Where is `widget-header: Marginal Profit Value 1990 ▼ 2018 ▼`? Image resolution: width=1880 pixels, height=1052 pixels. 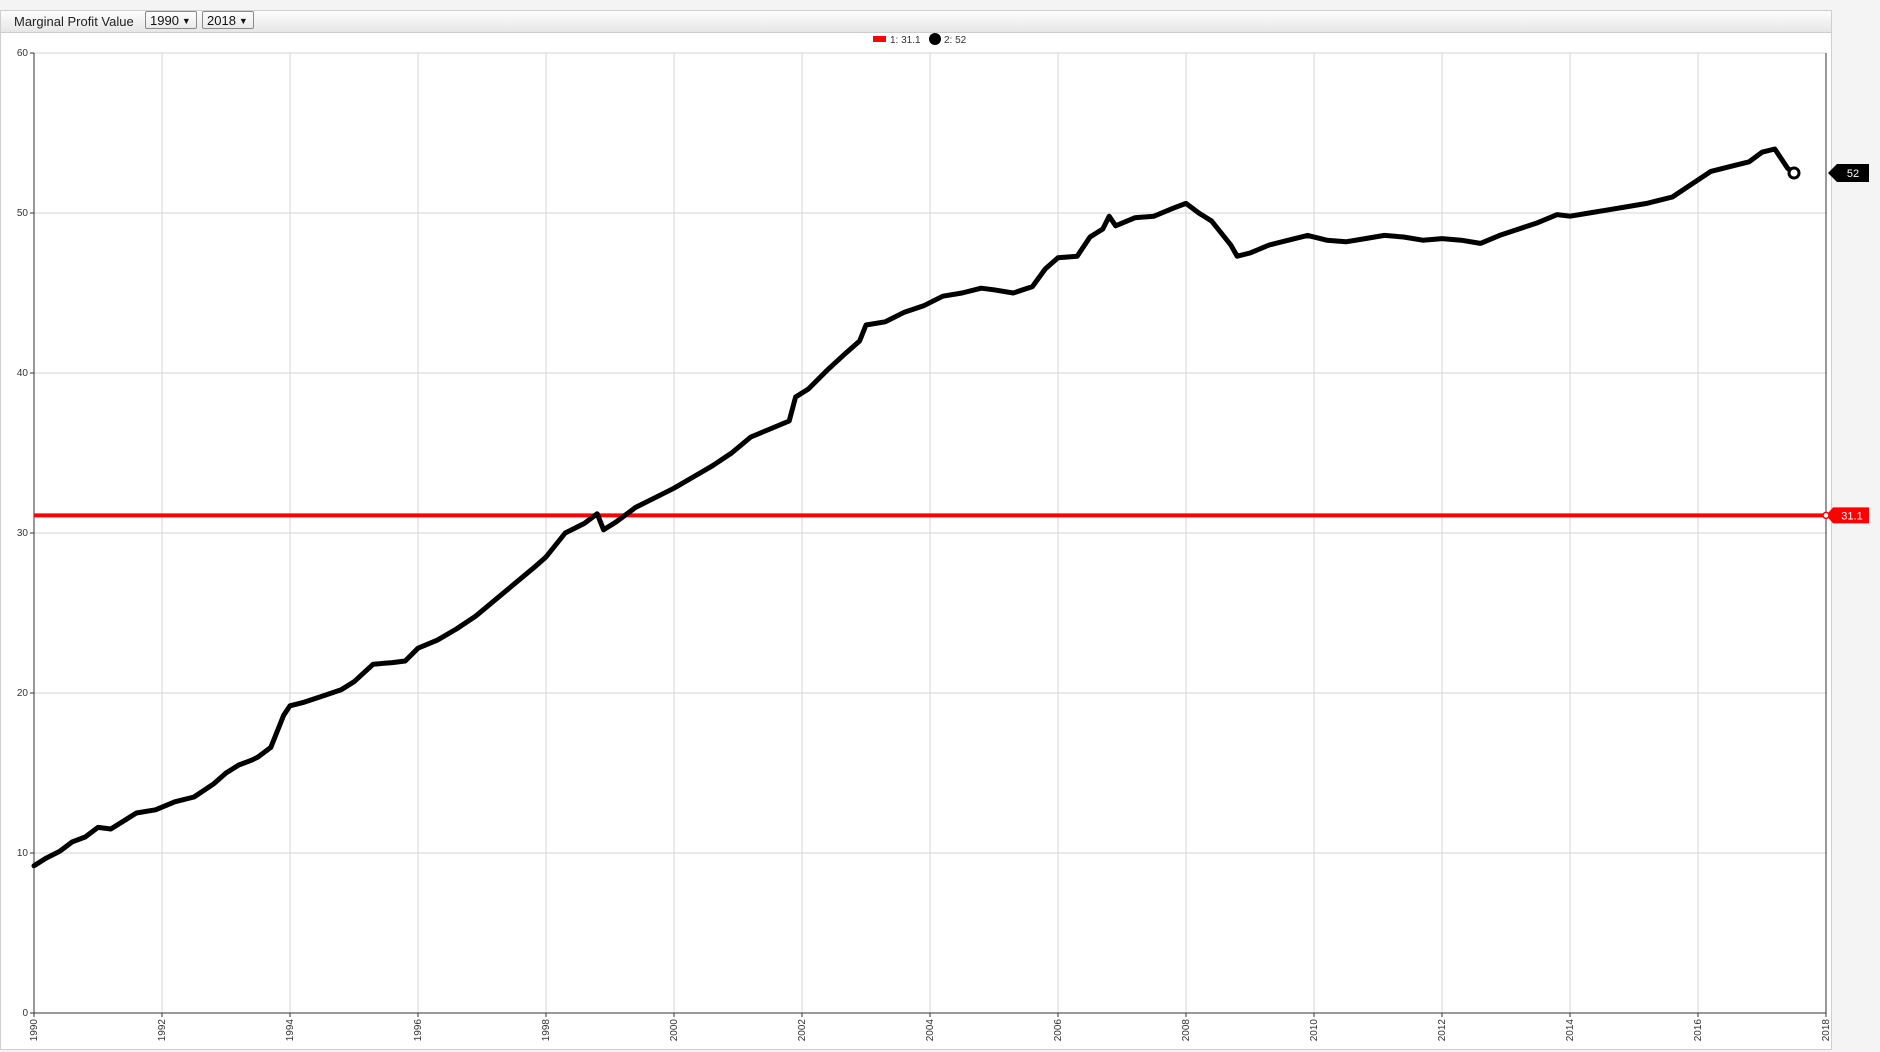
widget-header: Marginal Profit Value 1990 ▼ 2018 ▼ is located at coordinates (916, 22).